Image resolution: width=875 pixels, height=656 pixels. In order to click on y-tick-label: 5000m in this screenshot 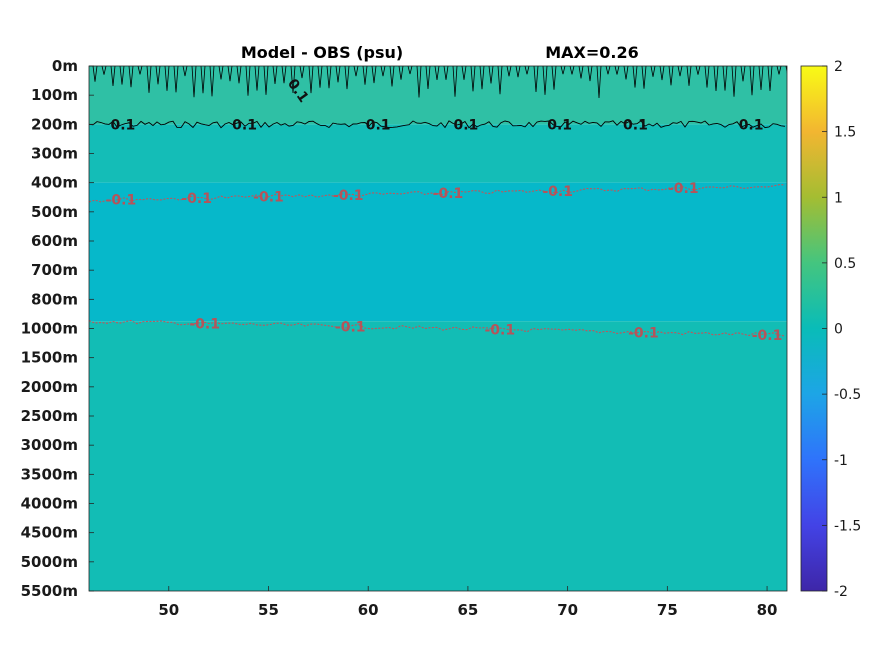, I will do `click(49, 562)`.